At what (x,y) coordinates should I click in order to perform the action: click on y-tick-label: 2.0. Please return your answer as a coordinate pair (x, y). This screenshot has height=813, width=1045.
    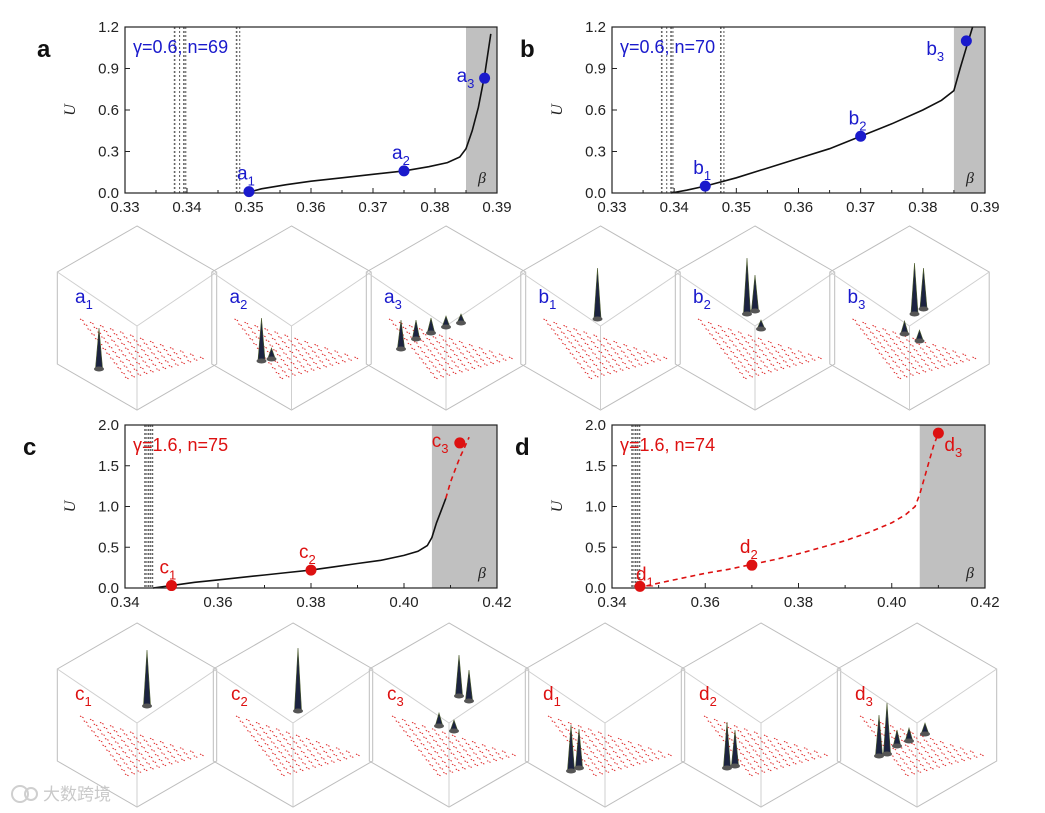
    Looking at the image, I should click on (108, 425).